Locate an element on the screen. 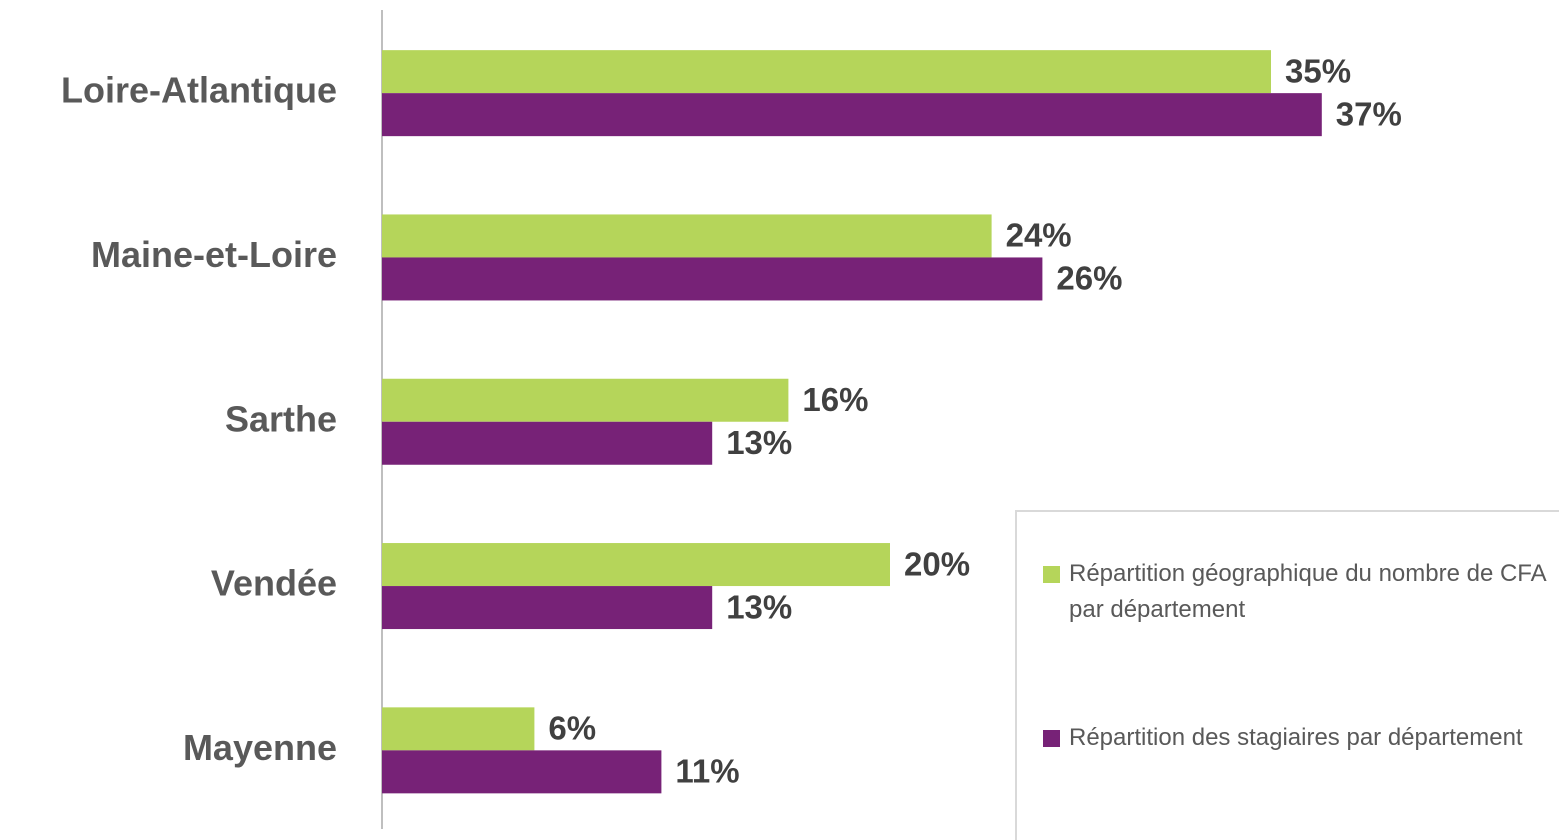 This screenshot has height=840, width=1559. value-label: 16% is located at coordinates (835, 399).